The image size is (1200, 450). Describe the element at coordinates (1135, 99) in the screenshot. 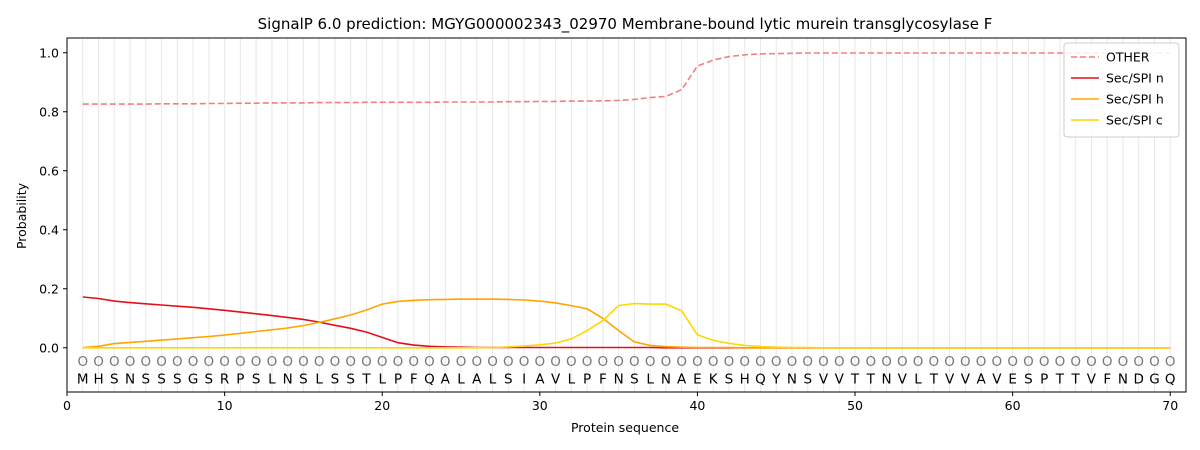

I see `legend-label: Sec/SPI h` at that location.